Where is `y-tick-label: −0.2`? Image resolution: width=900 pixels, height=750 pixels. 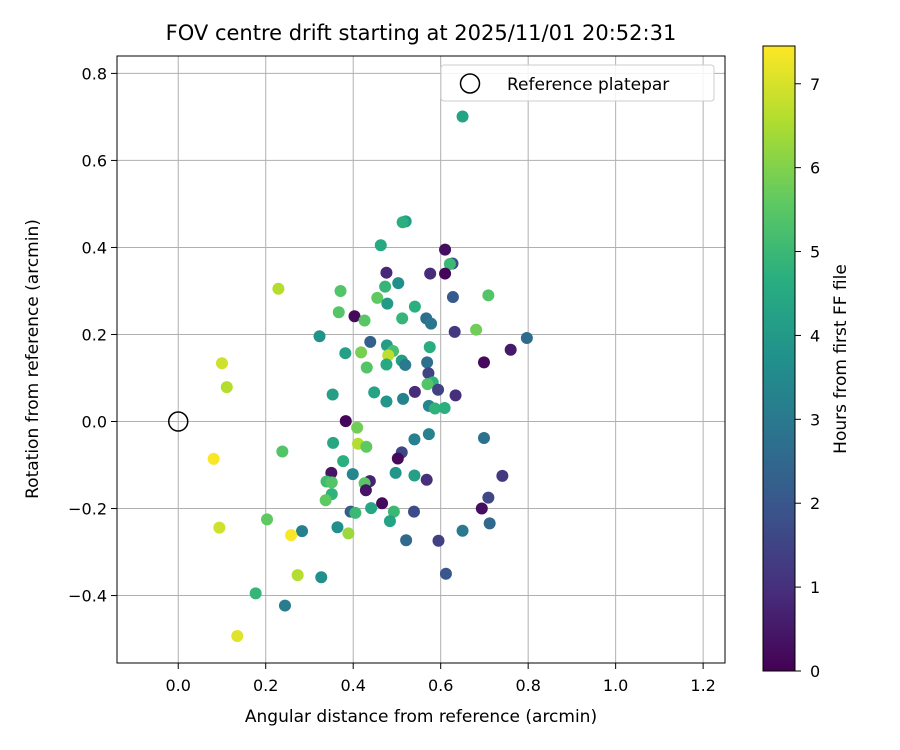
y-tick-label: −0.2 is located at coordinates (87, 509).